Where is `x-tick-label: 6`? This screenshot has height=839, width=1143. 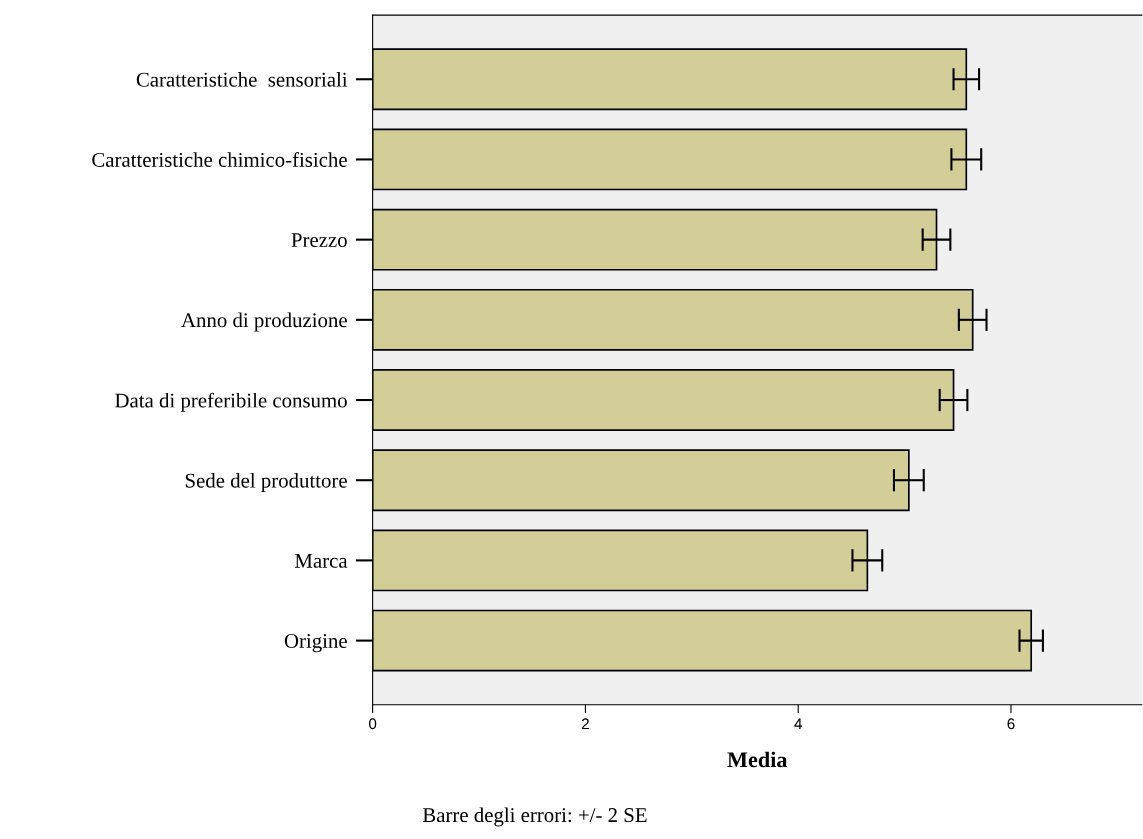
x-tick-label: 6 is located at coordinates (1011, 724).